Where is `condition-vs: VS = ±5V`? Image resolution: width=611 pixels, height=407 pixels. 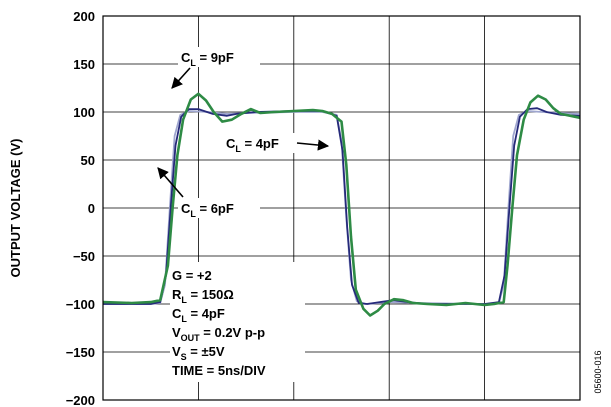 condition-vs: VS = ±5V is located at coordinates (198, 353).